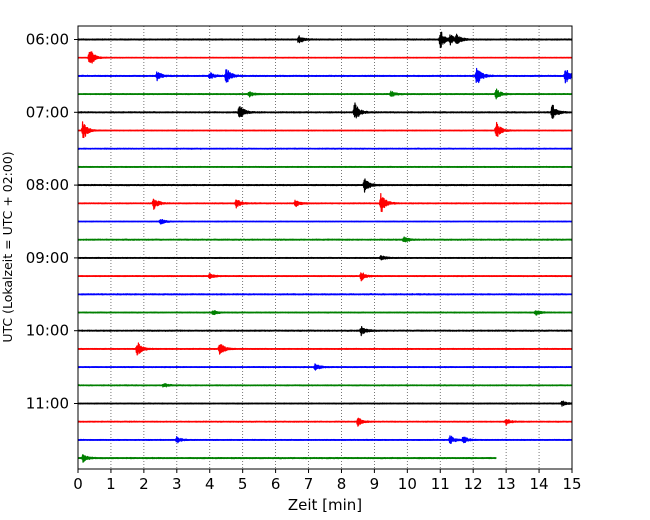  Describe the element at coordinates (325, 367) in the screenshot. I see `trace-10:30` at that location.